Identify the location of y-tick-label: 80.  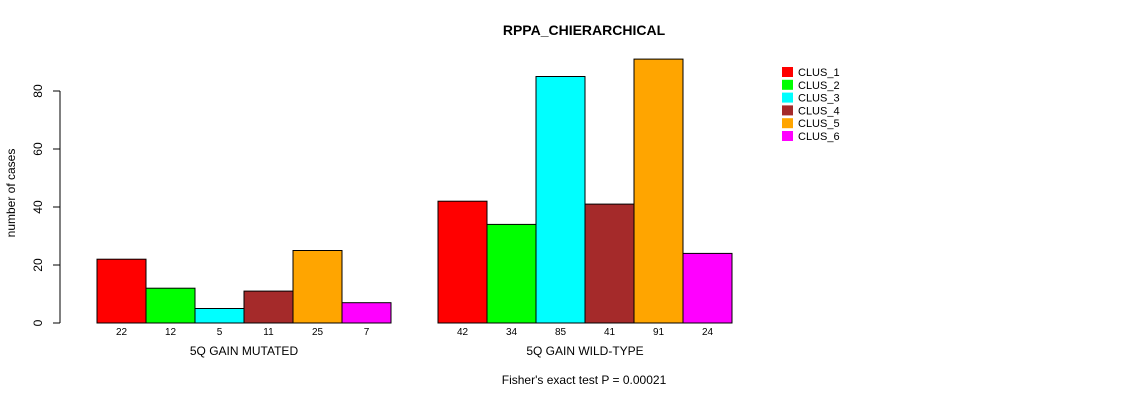
(38, 91).